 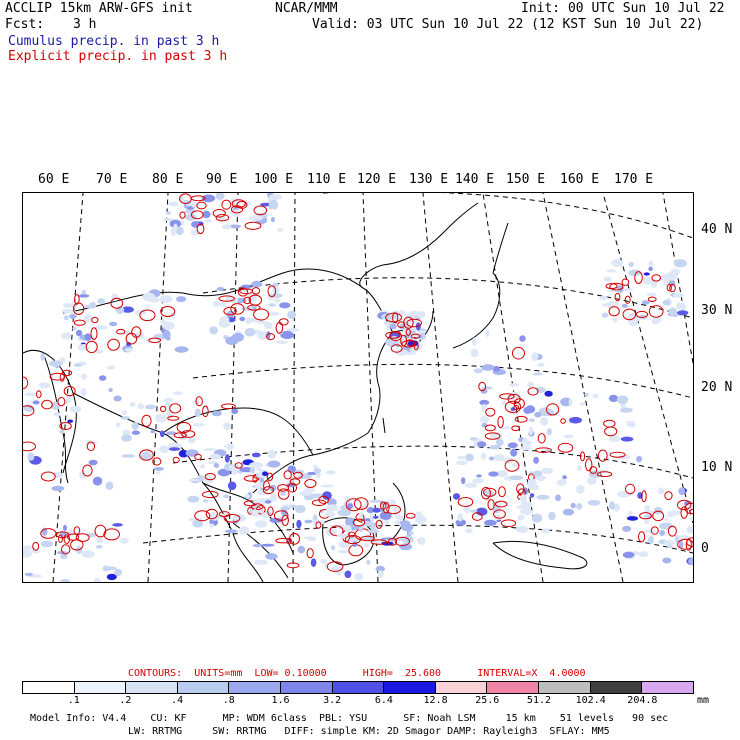 I want to click on lon-label: 150 E, so click(x=526, y=179).